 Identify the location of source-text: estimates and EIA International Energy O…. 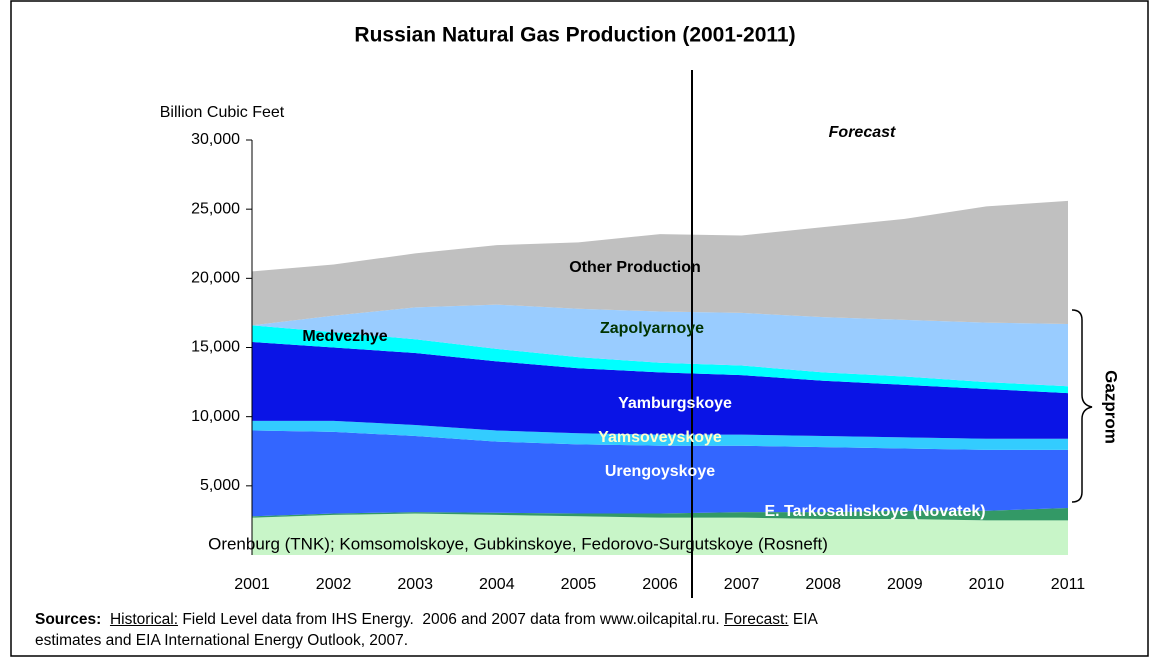
(222, 640).